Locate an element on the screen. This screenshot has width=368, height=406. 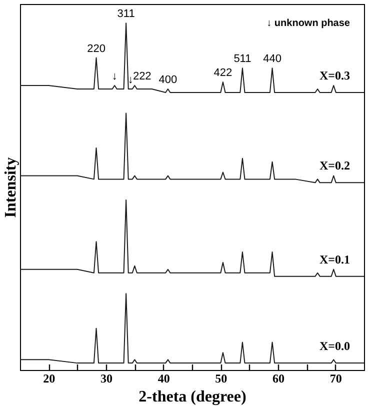
series-label: X=0.0 is located at coordinates (334, 346).